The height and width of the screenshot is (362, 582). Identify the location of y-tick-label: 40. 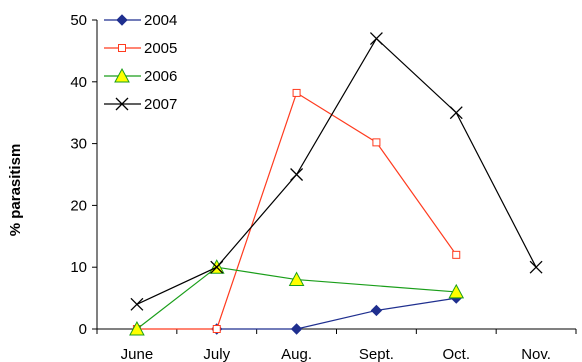
(78, 82).